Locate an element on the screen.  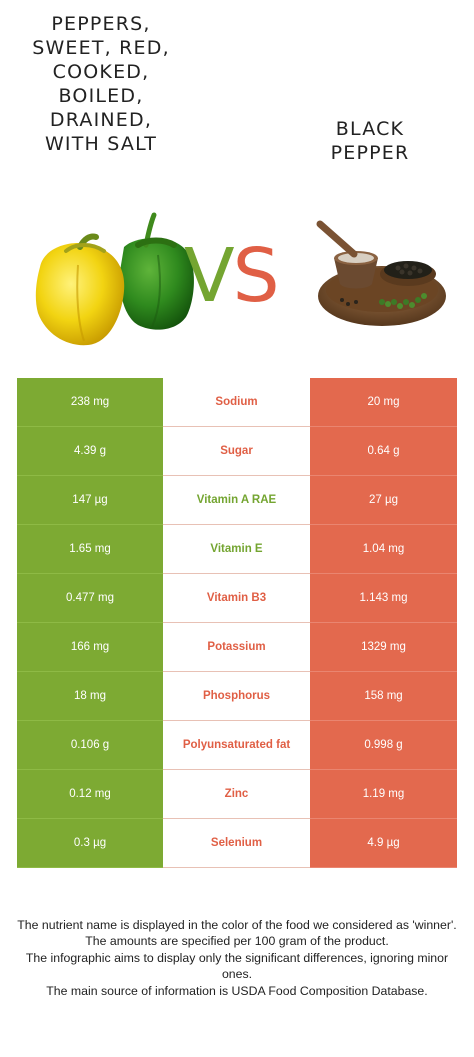
nutrient-name: Sugar is located at coordinates (236, 451).